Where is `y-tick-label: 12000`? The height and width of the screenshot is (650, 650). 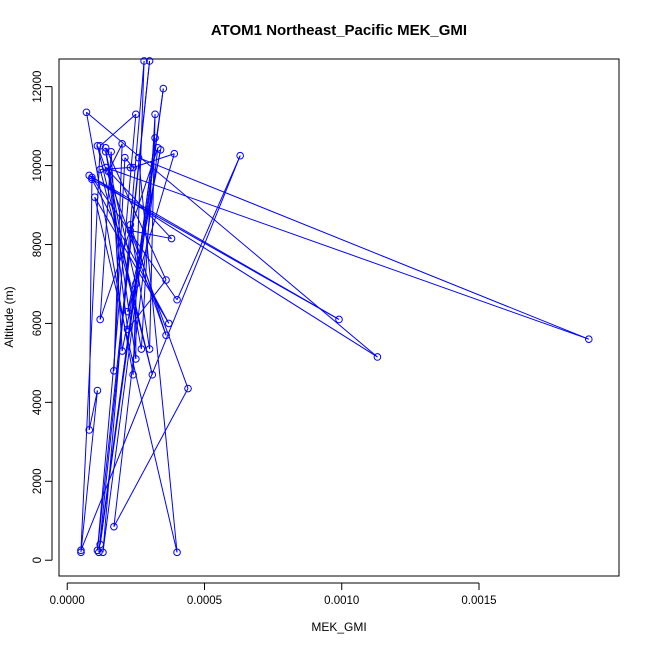 y-tick-label: 12000 is located at coordinates (38, 87).